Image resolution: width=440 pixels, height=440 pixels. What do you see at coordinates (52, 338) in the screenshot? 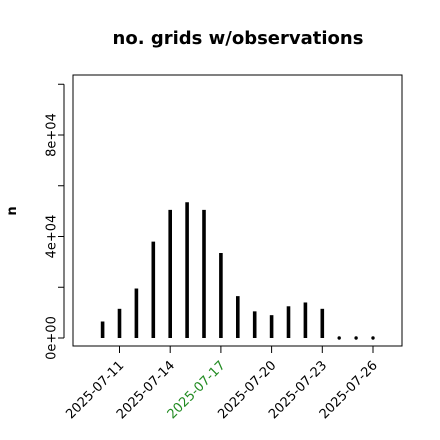
I see `y-tick-label-0: 0e+00` at bounding box center [52, 338].